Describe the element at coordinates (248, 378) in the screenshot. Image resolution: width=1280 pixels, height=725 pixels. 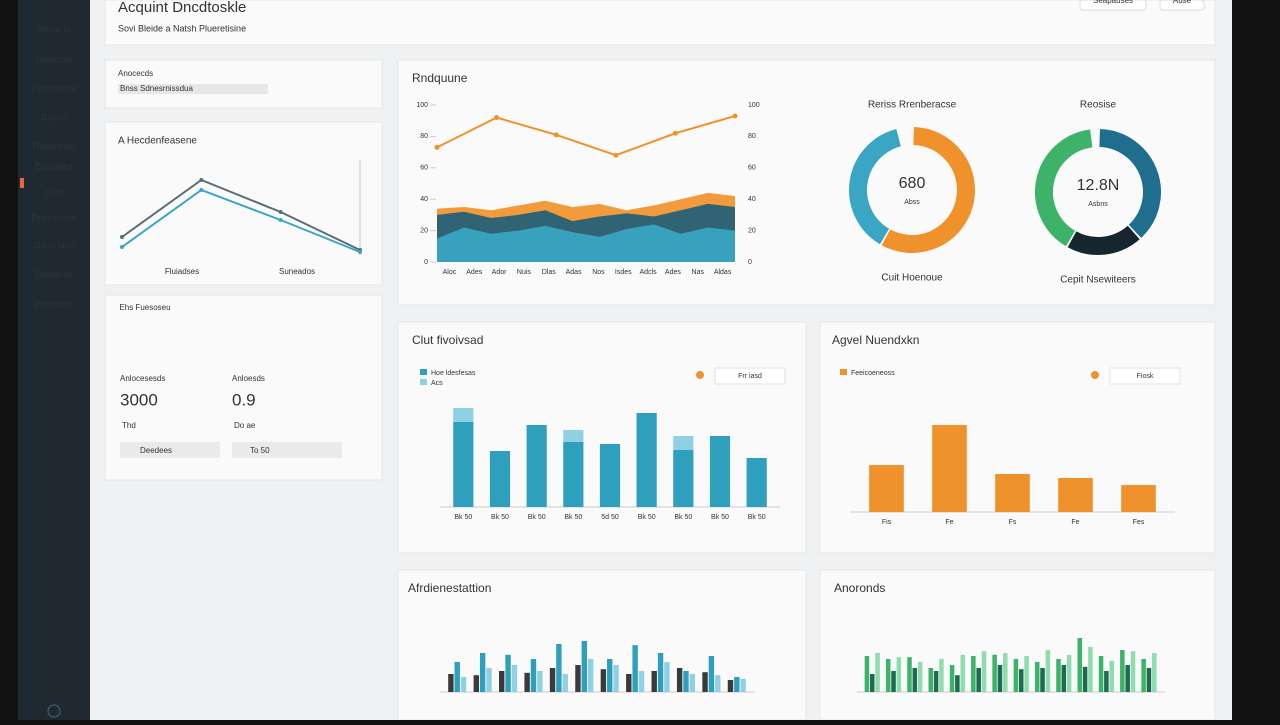
I see `stat-label: Anloesds` at that location.